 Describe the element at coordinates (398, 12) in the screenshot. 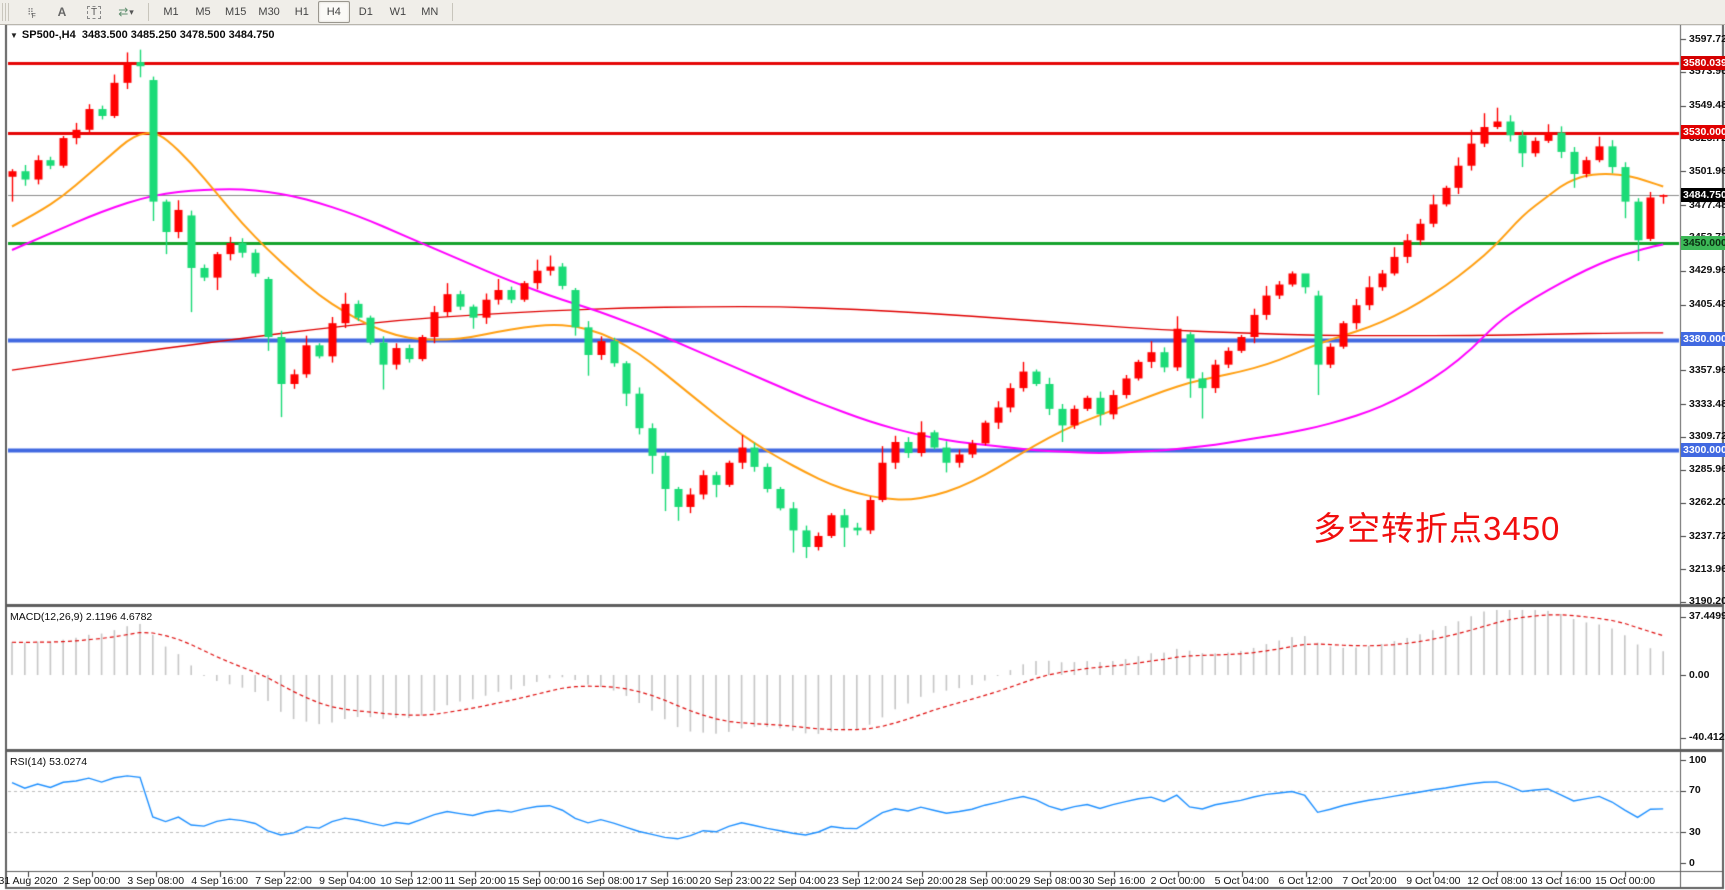

I see `timeframe-button-W1: W1` at that location.